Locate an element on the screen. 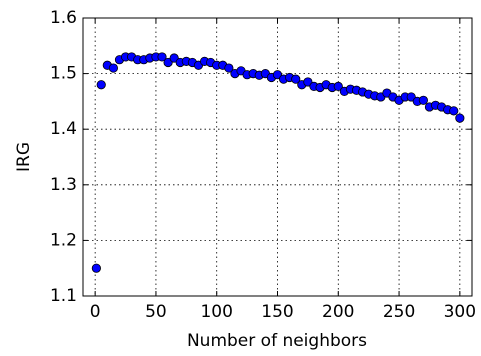  y-tick-label: 1.4 is located at coordinates (63, 129).